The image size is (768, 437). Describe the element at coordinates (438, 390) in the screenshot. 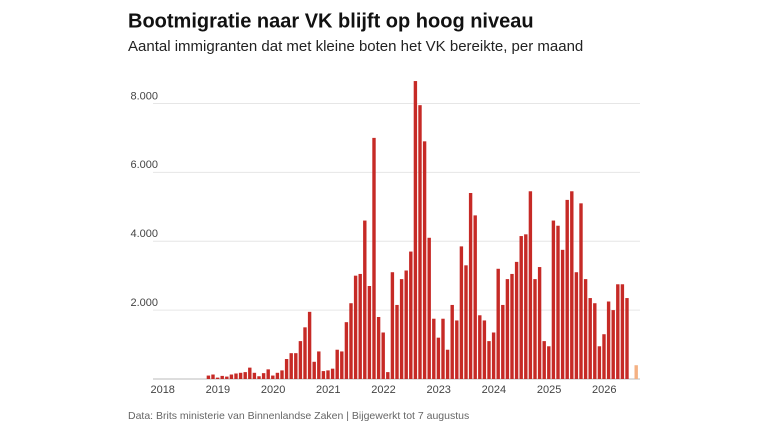

I see `x-tick-label: 2023` at that location.